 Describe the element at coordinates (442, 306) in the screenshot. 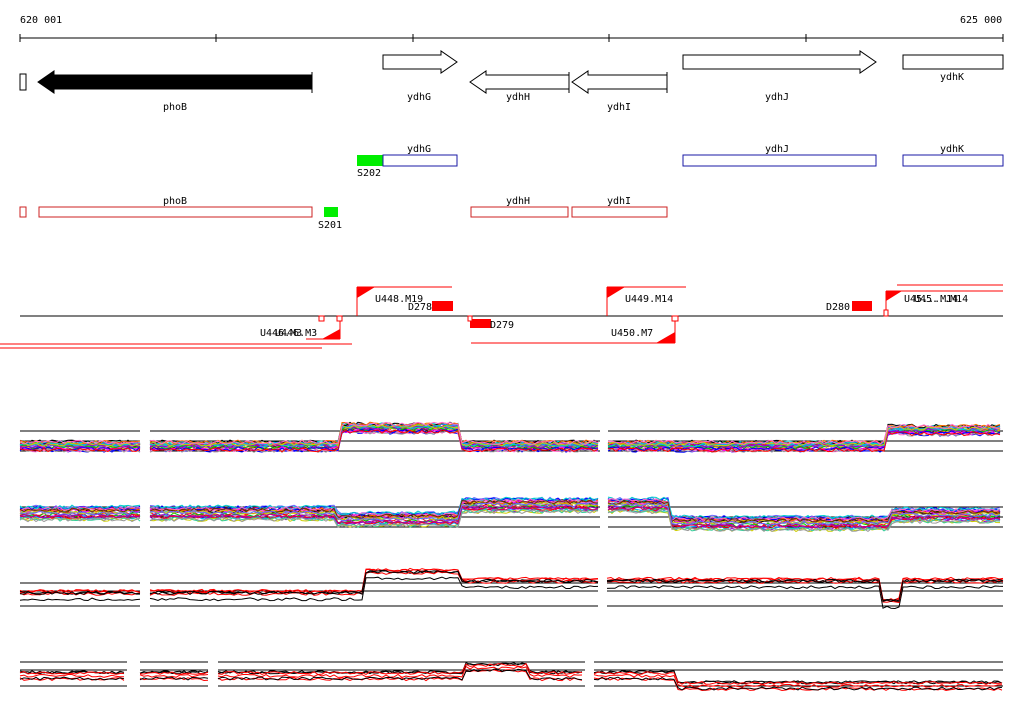

I see `downstream-mark-d278` at that location.